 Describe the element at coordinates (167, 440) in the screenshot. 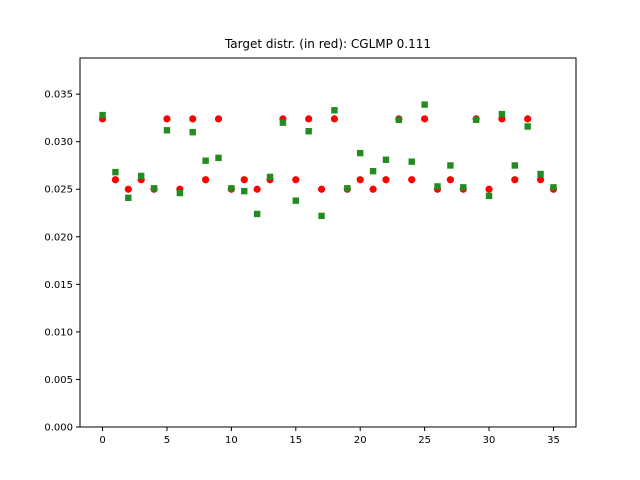

I see `x-tick-label: 5` at that location.